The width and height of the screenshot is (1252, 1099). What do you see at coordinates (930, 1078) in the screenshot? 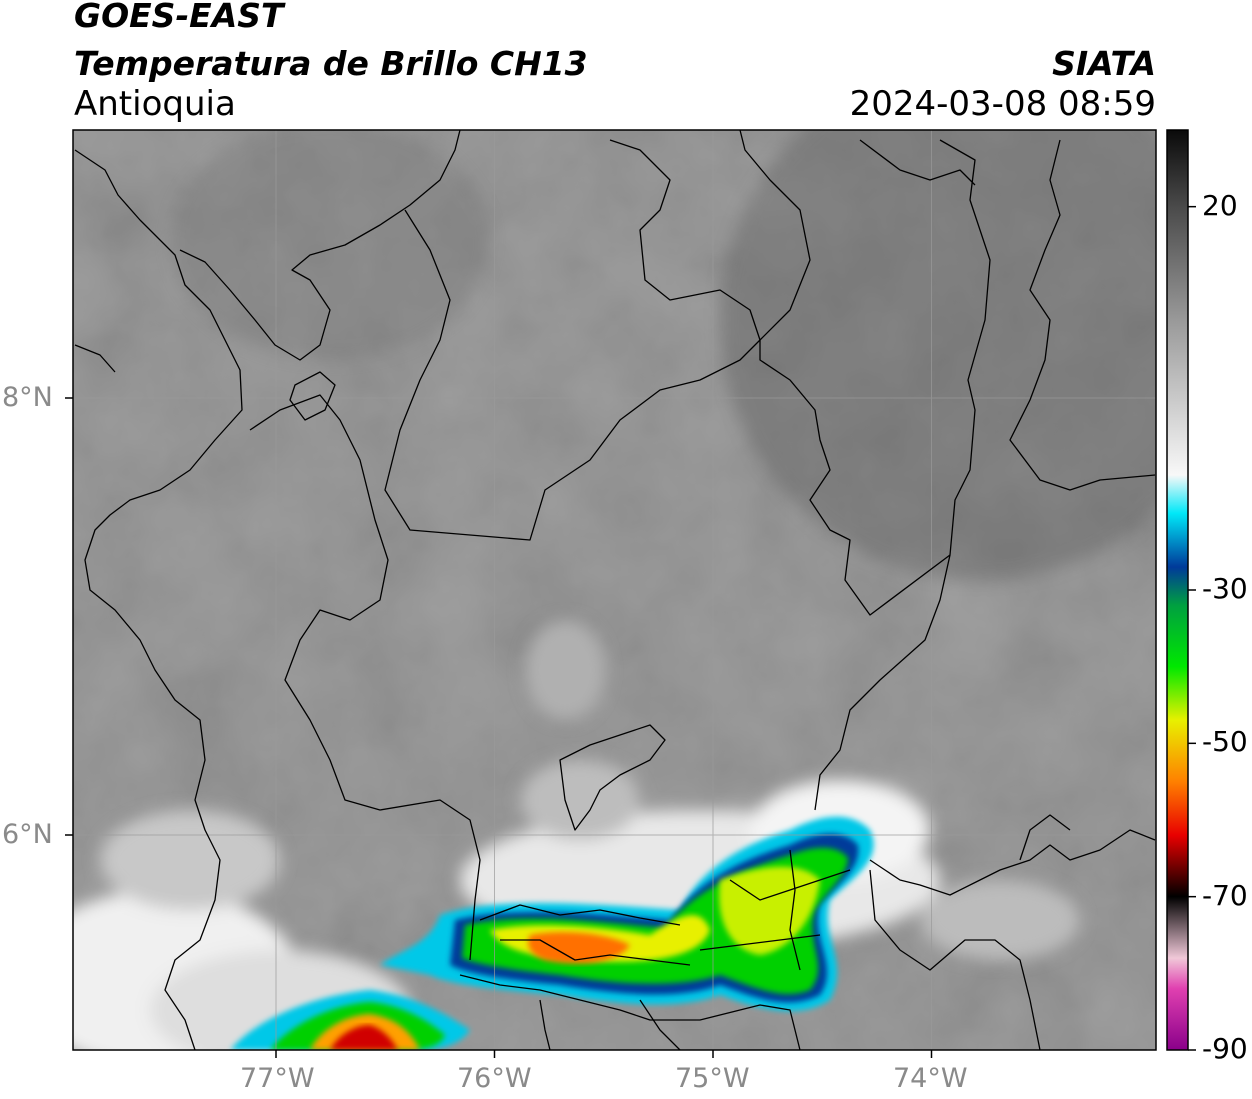
I see `lon-label-74w: 74°W` at bounding box center [930, 1078].